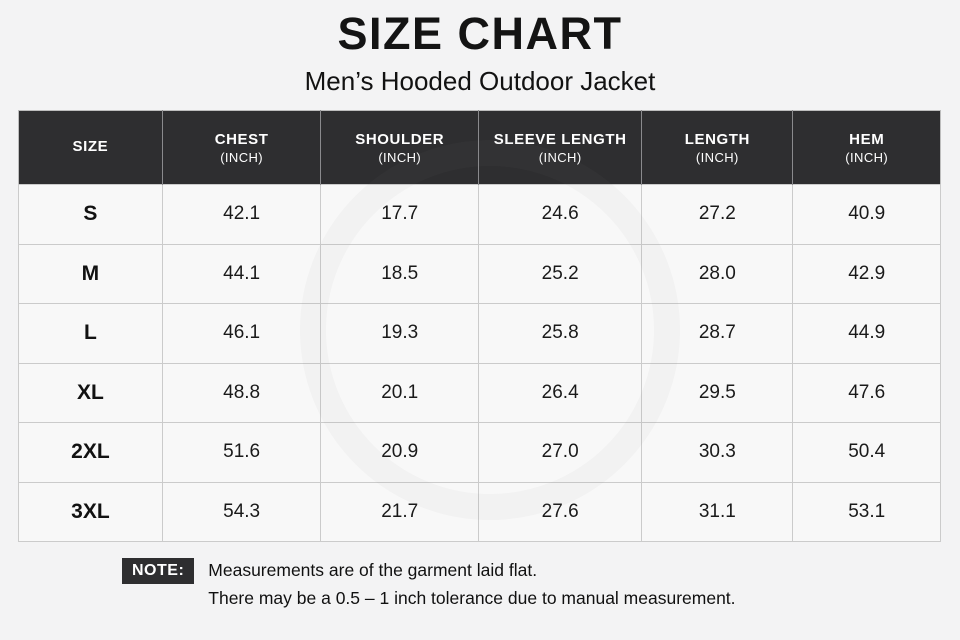 This screenshot has width=960, height=640. What do you see at coordinates (90, 214) in the screenshot?
I see `size-cell: S` at bounding box center [90, 214].